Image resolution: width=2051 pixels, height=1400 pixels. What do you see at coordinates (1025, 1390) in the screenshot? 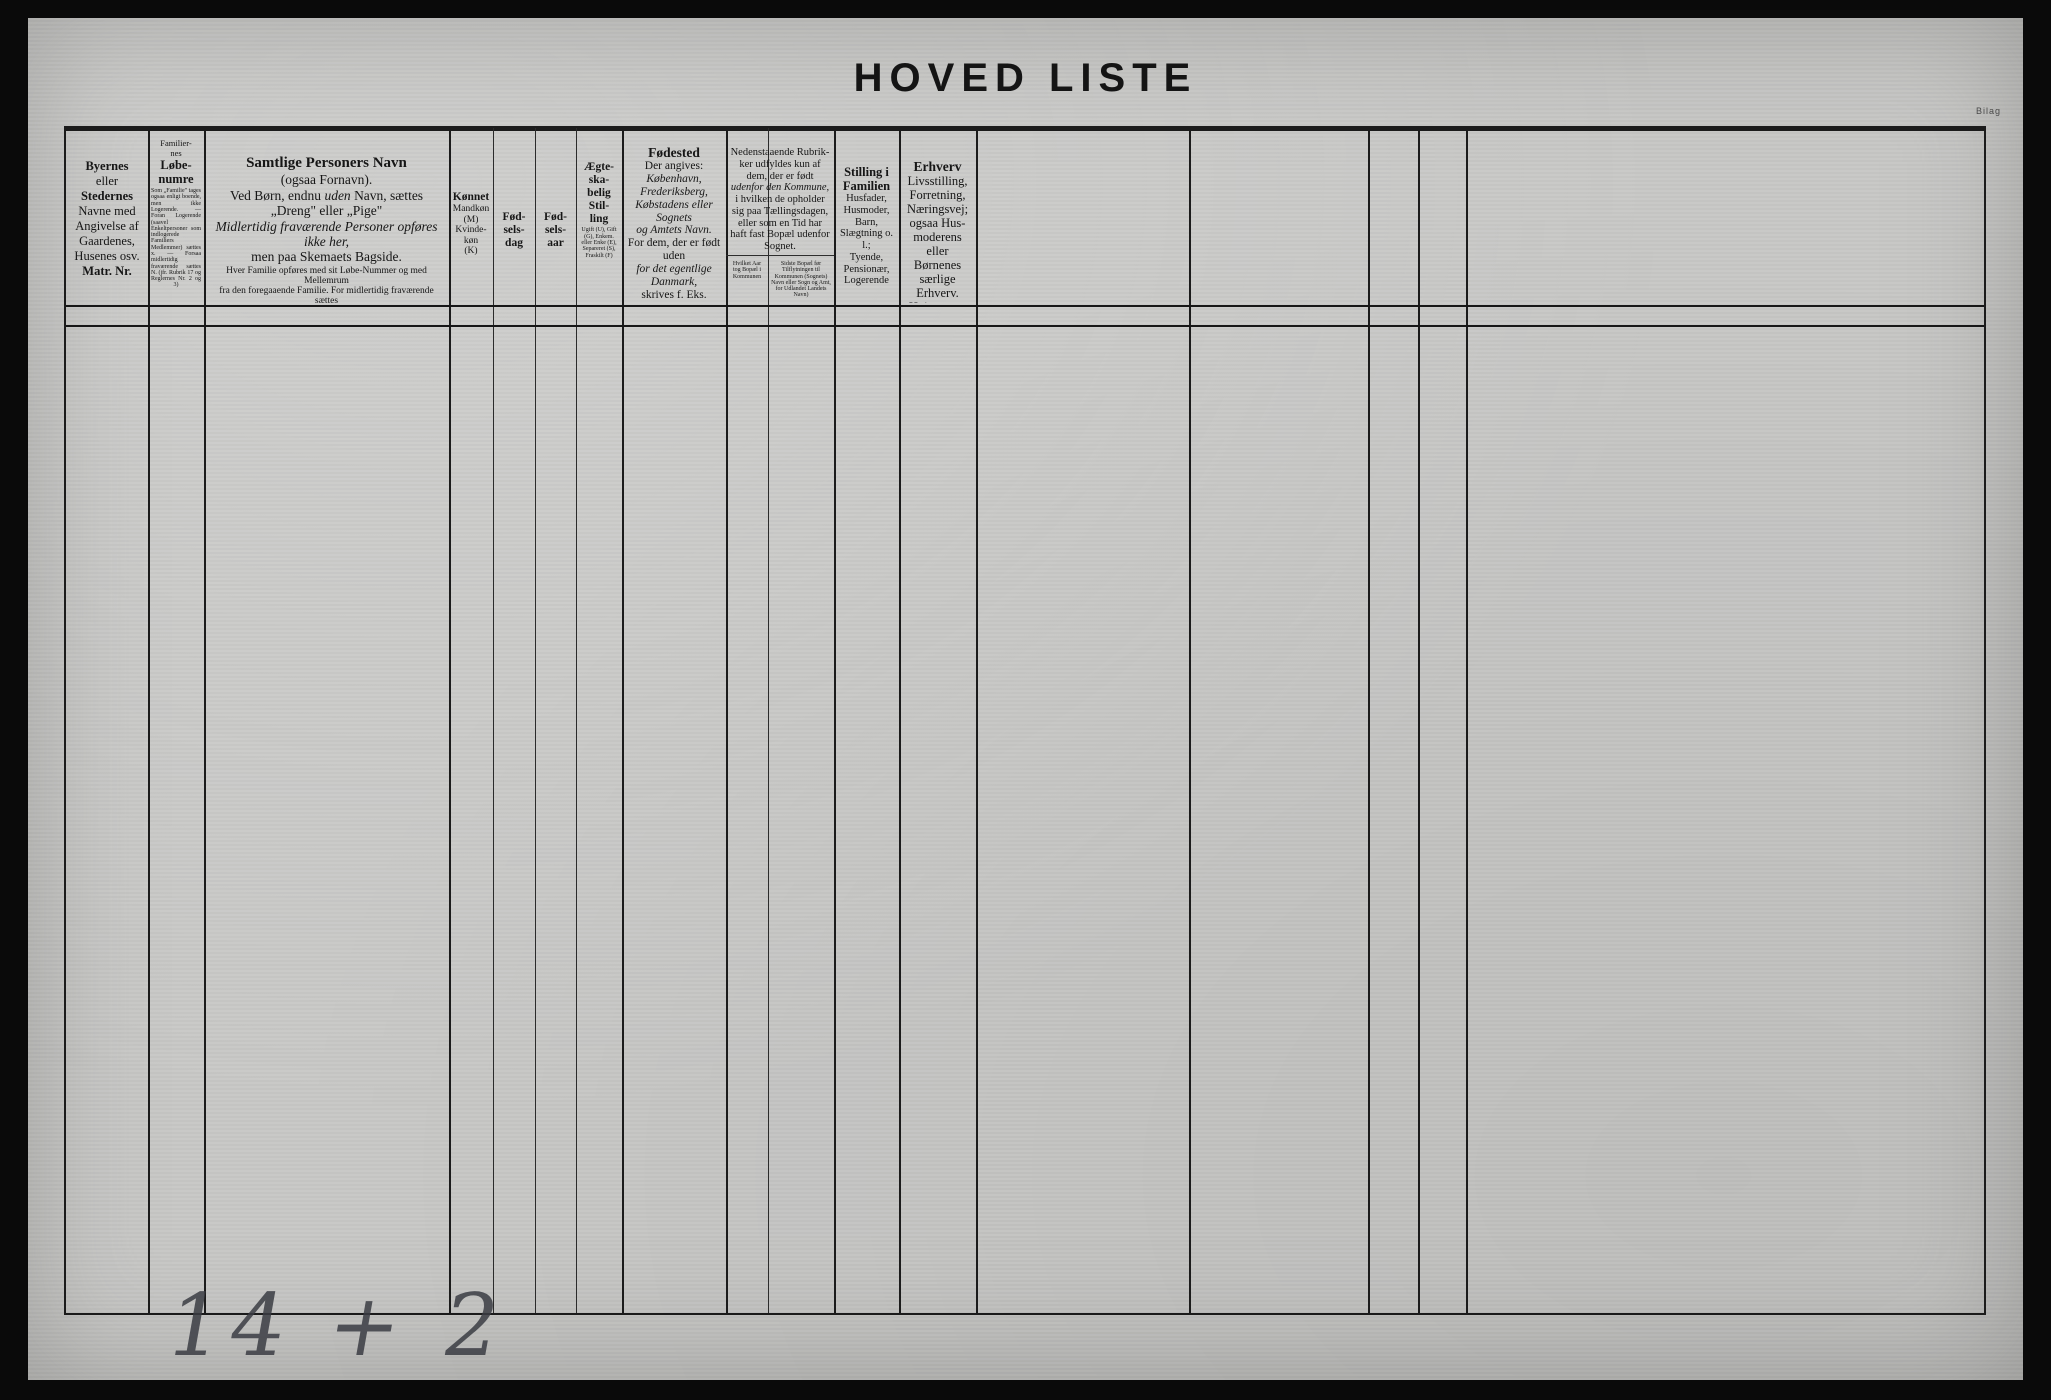
I see `scan-edge-bottom` at bounding box center [1025, 1390].